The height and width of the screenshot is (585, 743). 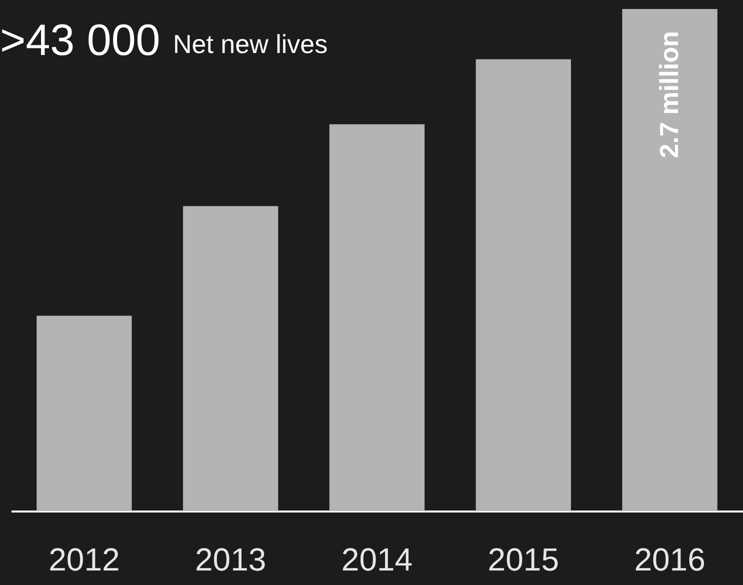 What do you see at coordinates (250, 44) in the screenshot?
I see `text: Net new lives` at bounding box center [250, 44].